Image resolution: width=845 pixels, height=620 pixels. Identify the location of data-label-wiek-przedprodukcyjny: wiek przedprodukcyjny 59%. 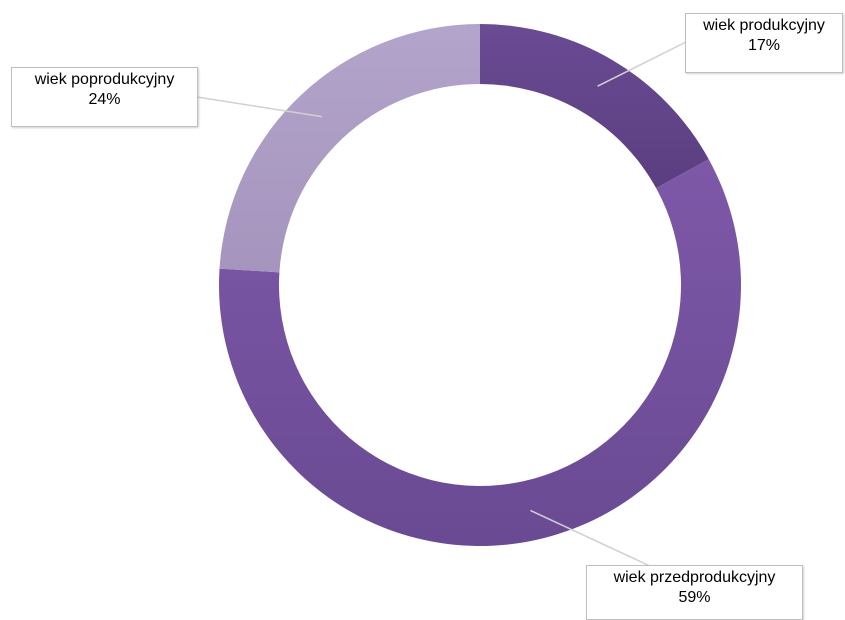
(694, 592).